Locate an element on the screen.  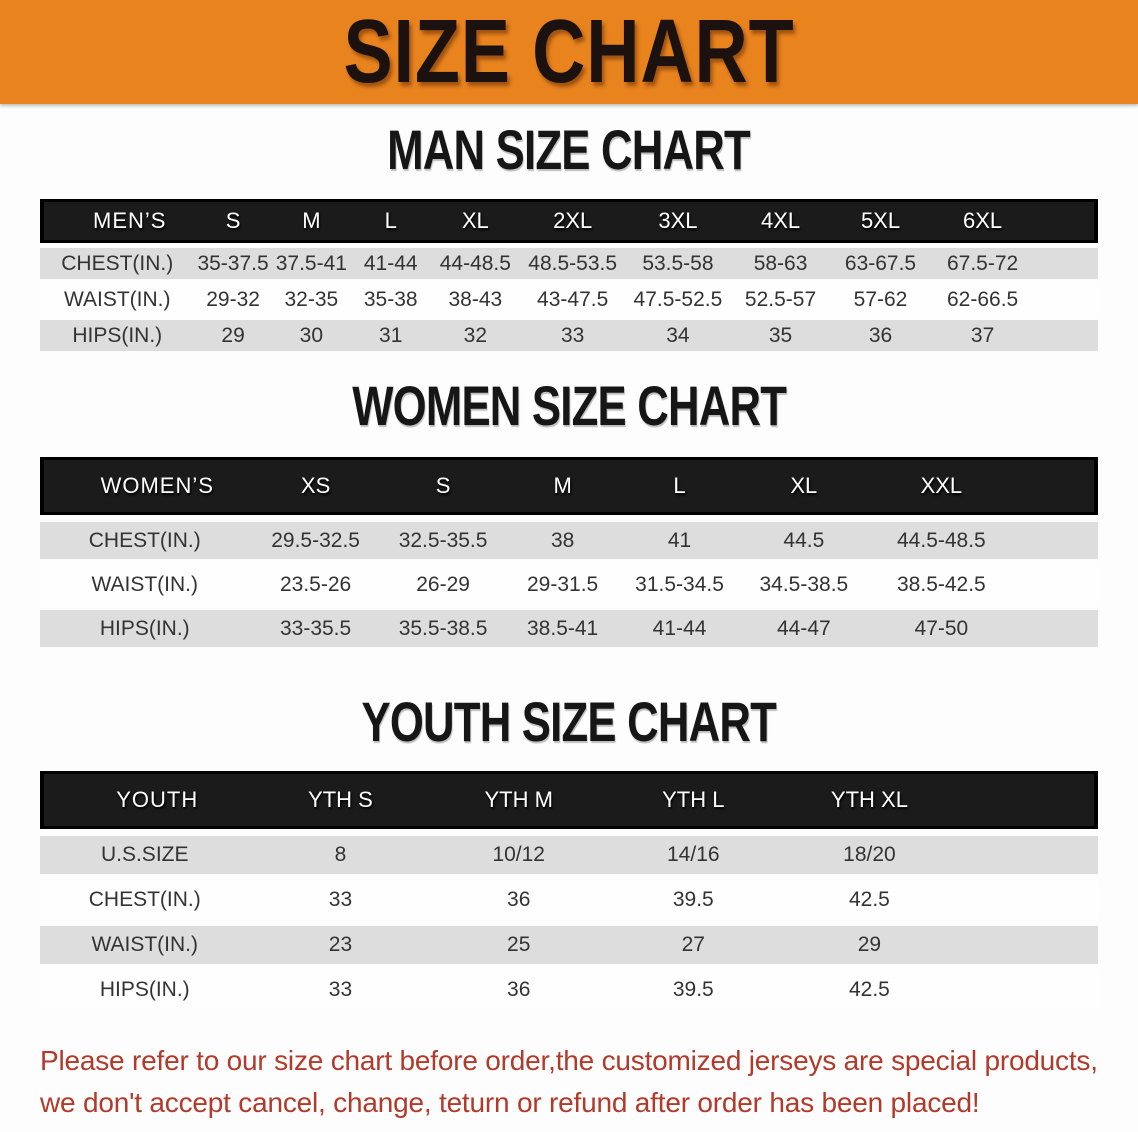
women-cell: 47-50 is located at coordinates (941, 628).